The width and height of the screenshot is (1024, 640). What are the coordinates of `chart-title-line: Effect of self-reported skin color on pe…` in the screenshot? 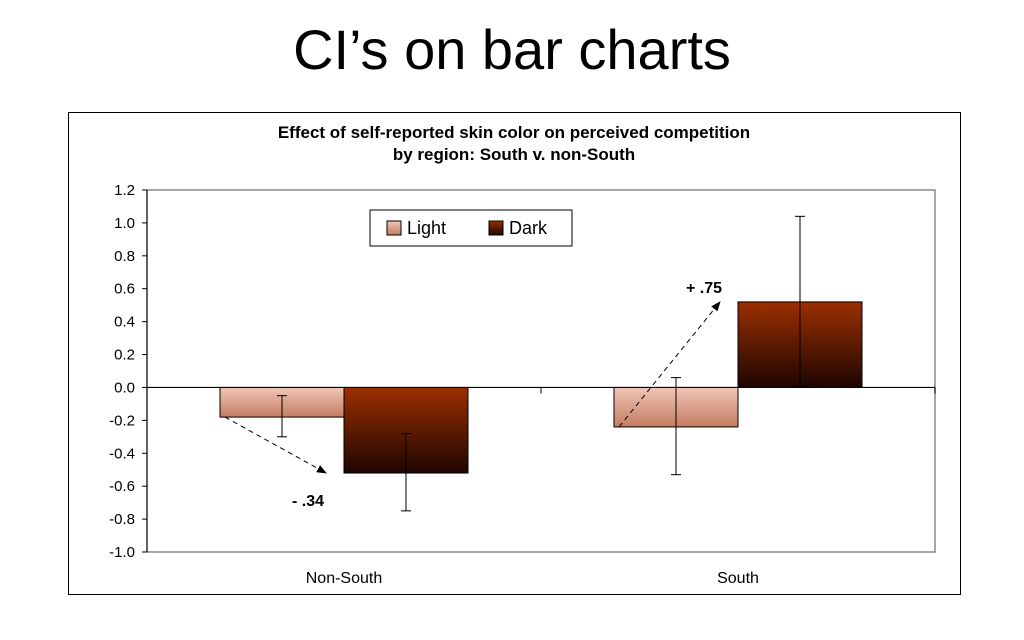 It's located at (514, 132).